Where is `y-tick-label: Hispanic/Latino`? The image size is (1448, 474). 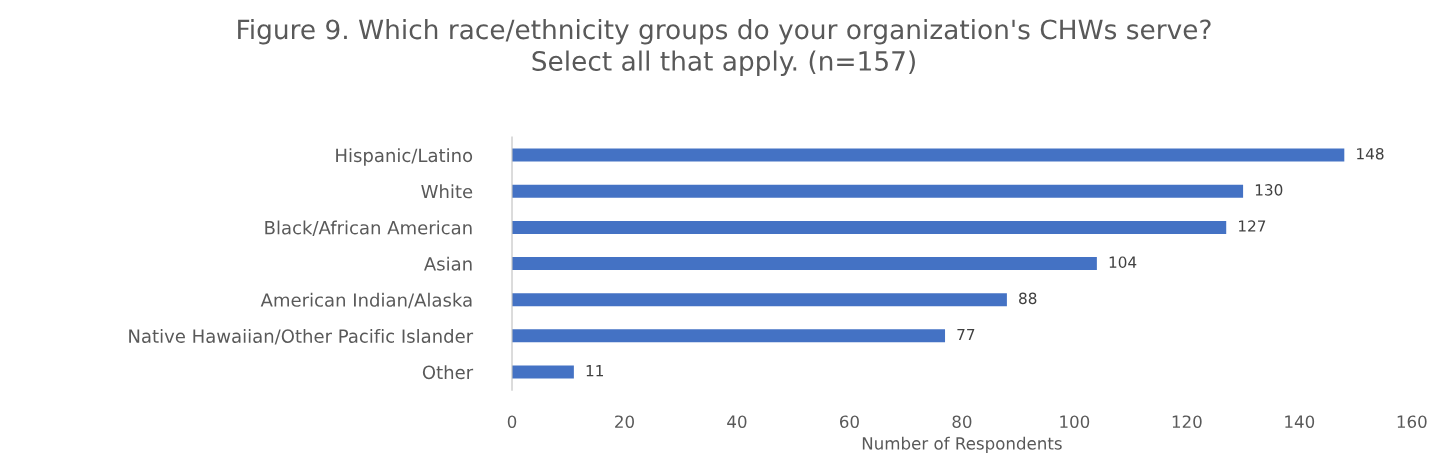 y-tick-label: Hispanic/Latino is located at coordinates (404, 157).